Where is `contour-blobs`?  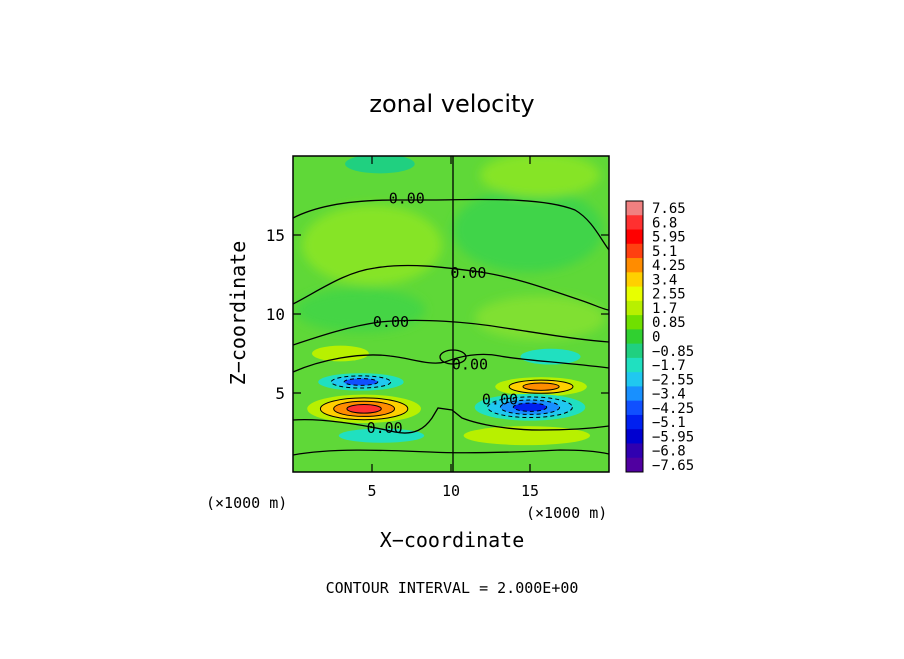
contour-blobs is located at coordinates (449, 301).